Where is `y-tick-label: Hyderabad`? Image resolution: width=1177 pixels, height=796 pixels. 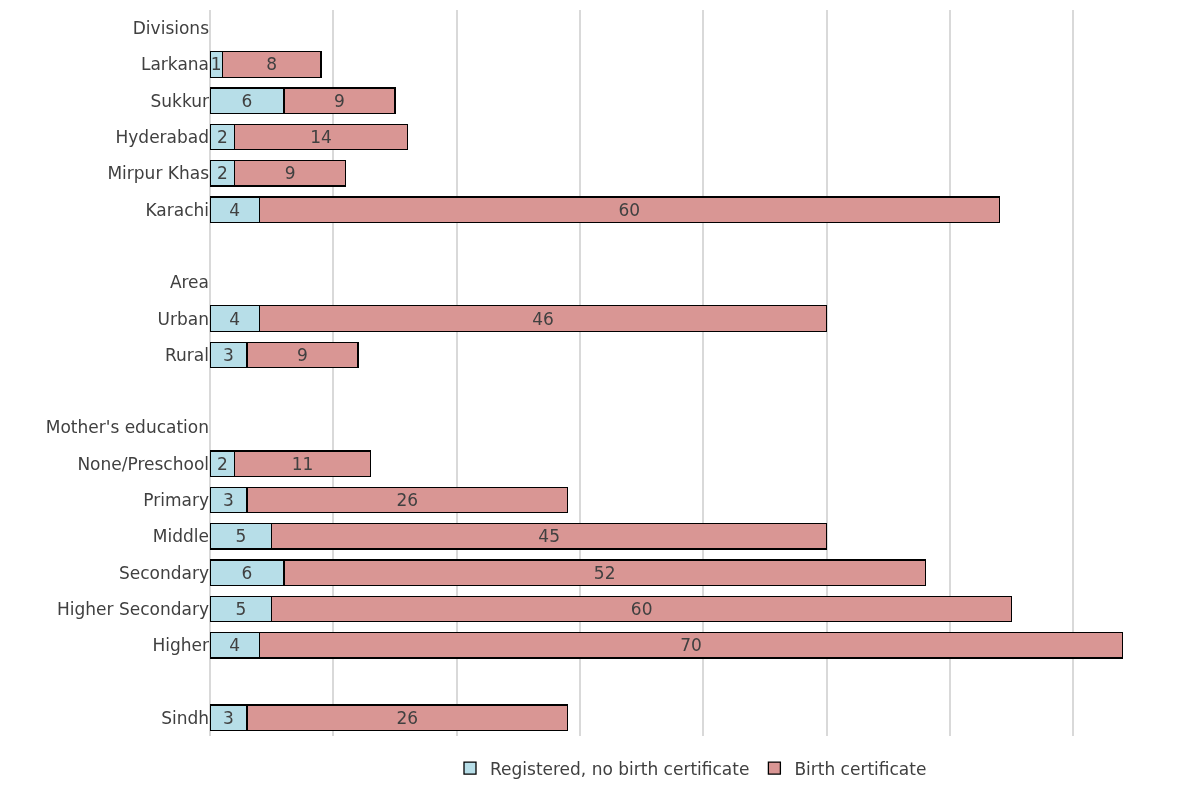 y-tick-label: Hyderabad is located at coordinates (162, 137).